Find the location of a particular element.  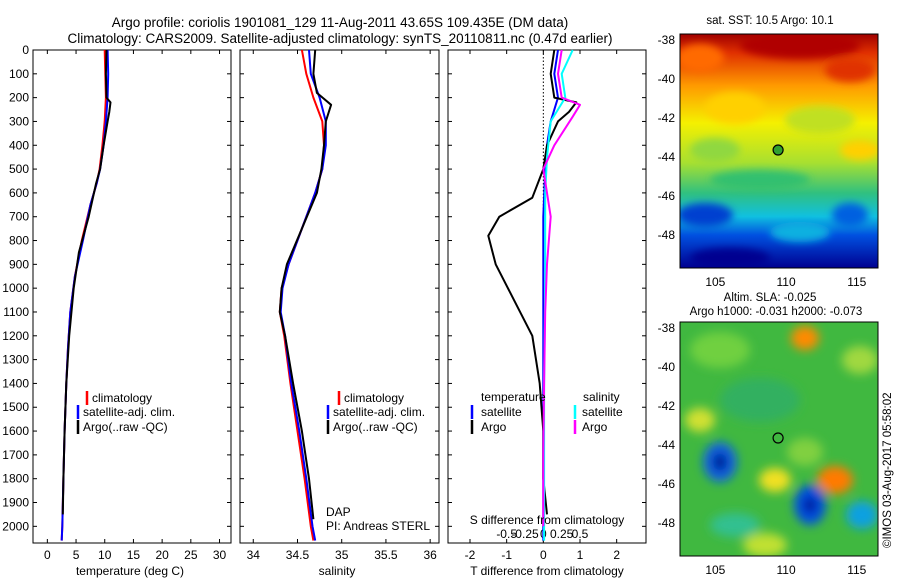

depth-tick-label: 1300 is located at coordinates (15, 360).